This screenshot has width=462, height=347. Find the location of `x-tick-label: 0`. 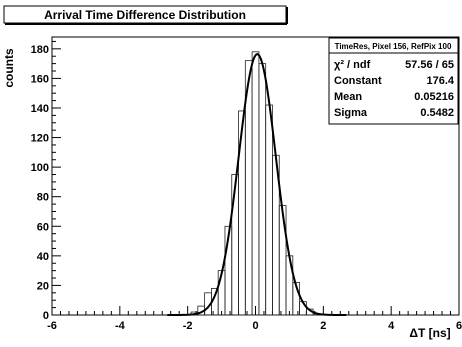

x-tick-label: 0 is located at coordinates (255, 326).